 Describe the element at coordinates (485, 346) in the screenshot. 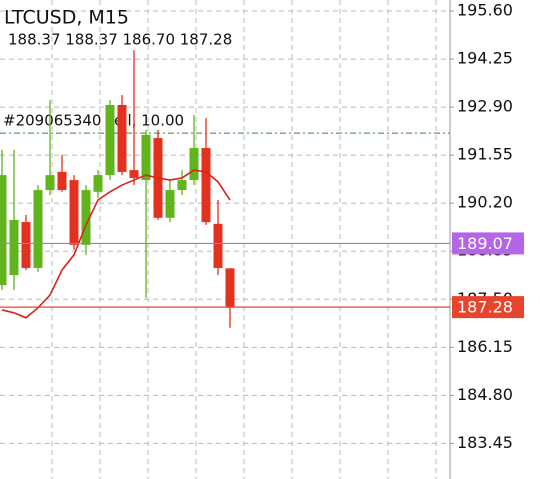

I see `y-tick-label: 186.15` at that location.